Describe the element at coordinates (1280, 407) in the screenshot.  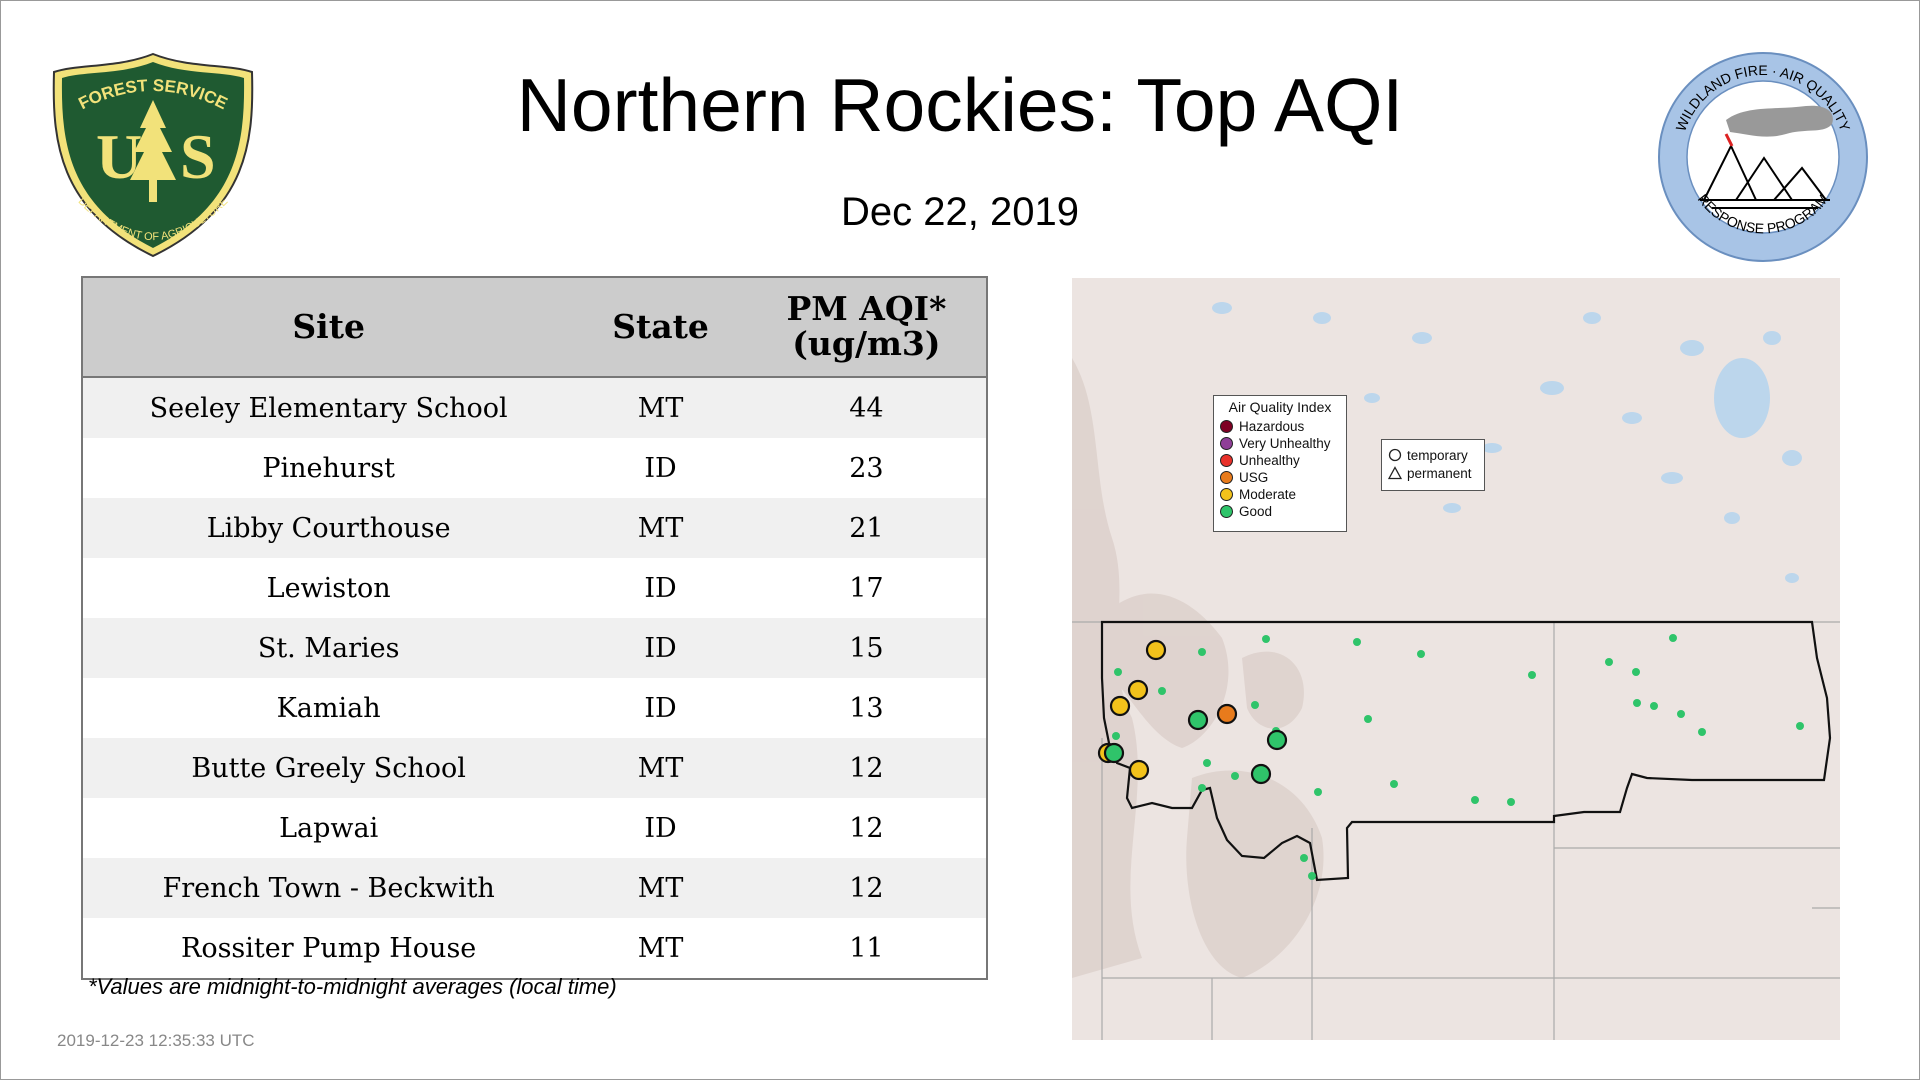
I see `aqi-legend-title: Air Quality Index` at that location.